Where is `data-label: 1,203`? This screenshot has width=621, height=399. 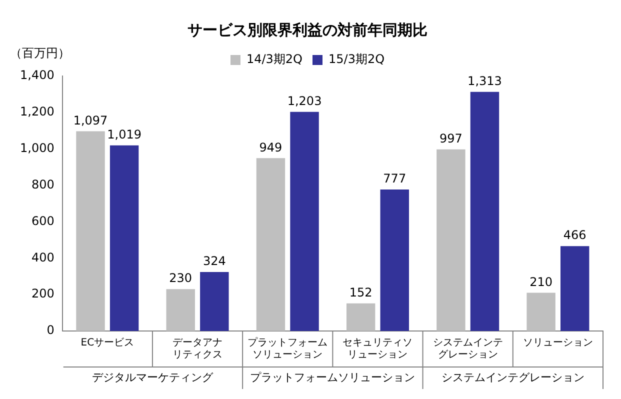
data-label: 1,203 is located at coordinates (304, 101).